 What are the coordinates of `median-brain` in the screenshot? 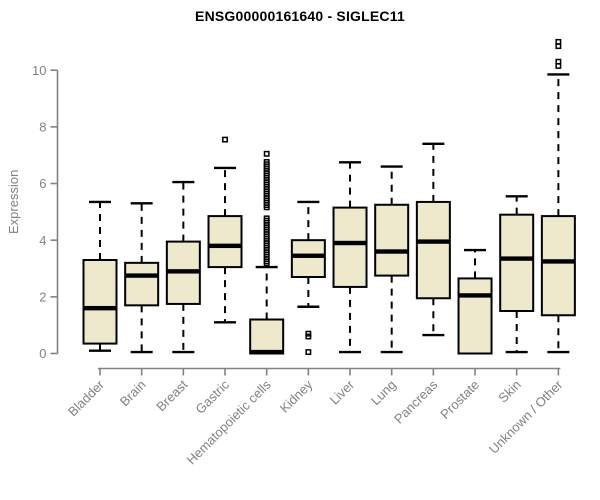 It's located at (142, 275).